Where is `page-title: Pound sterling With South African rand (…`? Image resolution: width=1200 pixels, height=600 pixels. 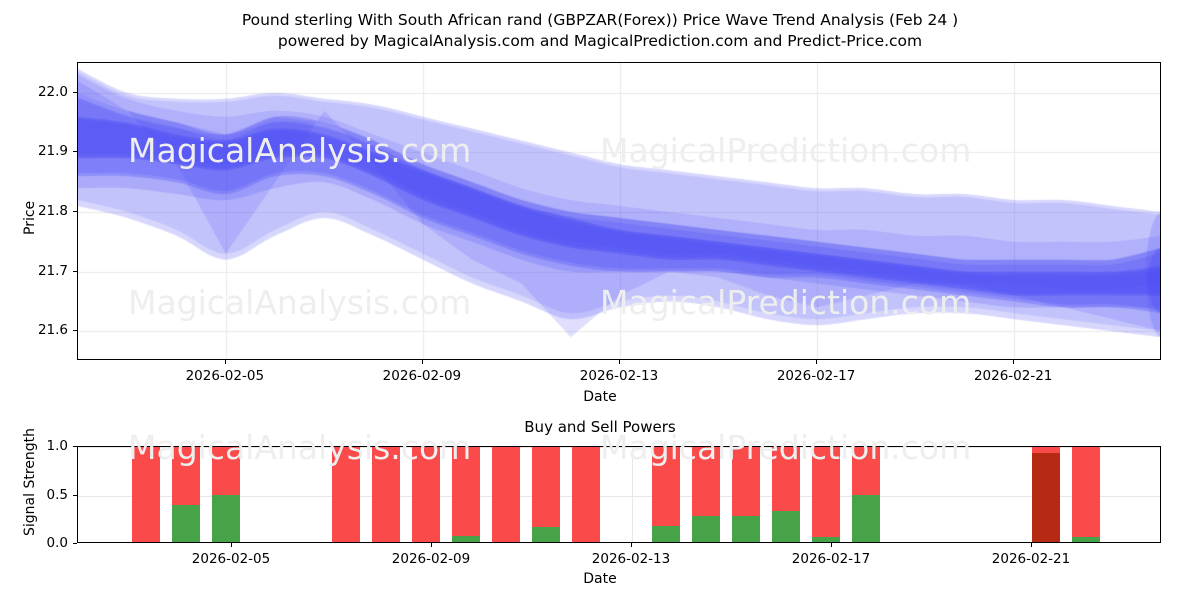 page-title: Pound sterling With South African rand (… is located at coordinates (600, 20).